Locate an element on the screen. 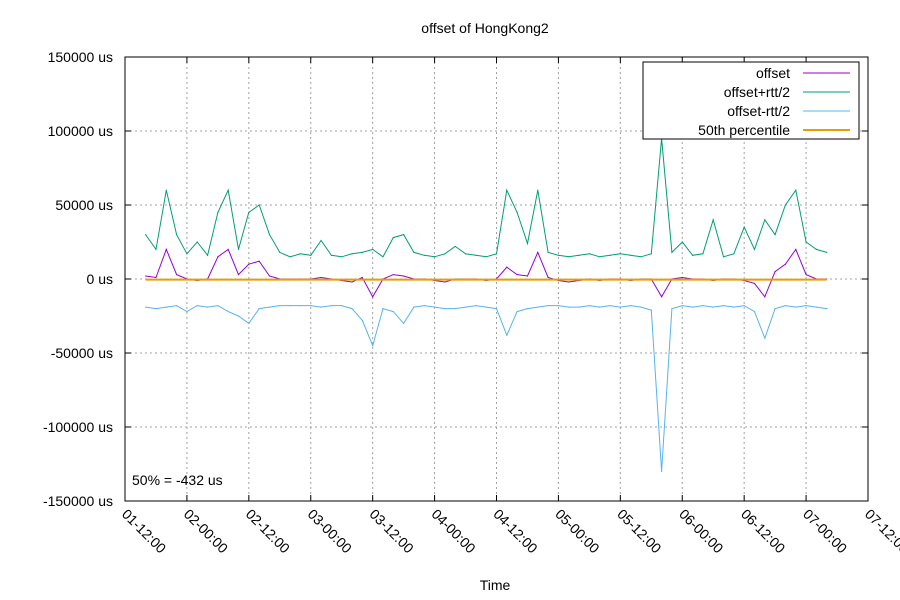 This screenshot has height=600, width=900. legend-label: offset is located at coordinates (773, 73).